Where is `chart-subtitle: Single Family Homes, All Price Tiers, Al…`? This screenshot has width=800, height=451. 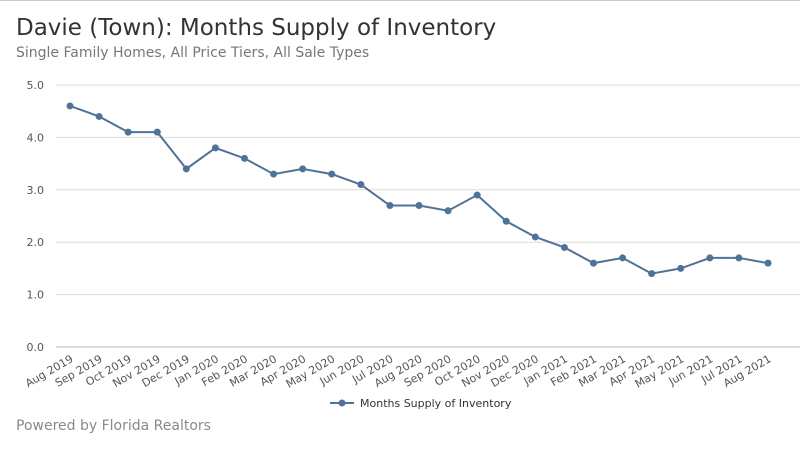
chart-subtitle: Single Family Homes, All Price Tiers, Al… is located at coordinates (193, 53).